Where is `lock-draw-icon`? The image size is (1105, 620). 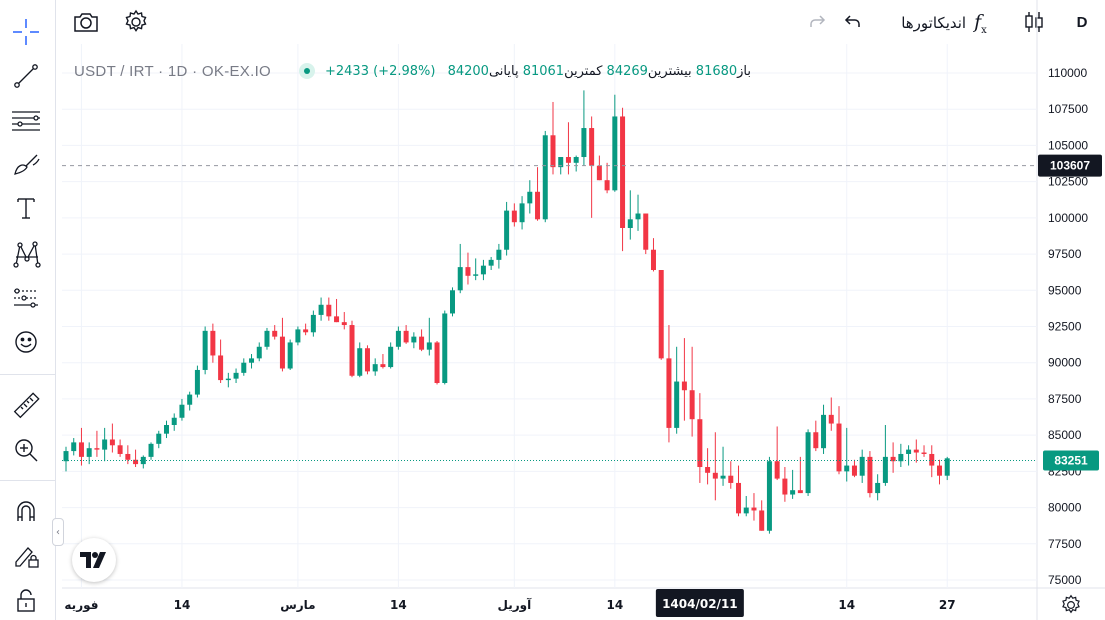 lock-draw-icon is located at coordinates (26, 556).